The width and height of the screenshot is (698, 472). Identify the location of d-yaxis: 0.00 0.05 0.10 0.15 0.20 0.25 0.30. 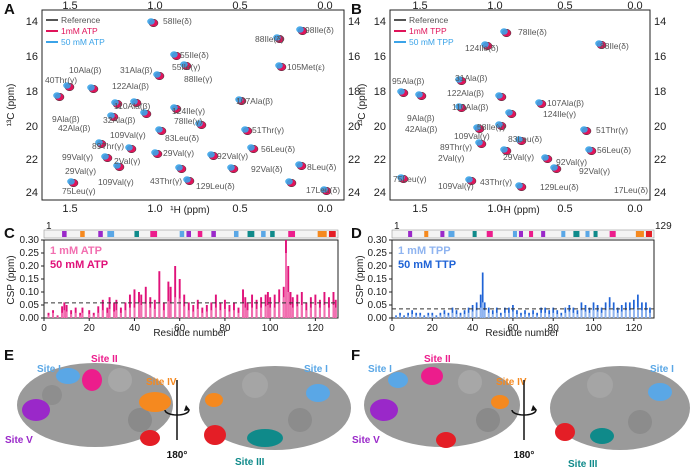
(380, 279).